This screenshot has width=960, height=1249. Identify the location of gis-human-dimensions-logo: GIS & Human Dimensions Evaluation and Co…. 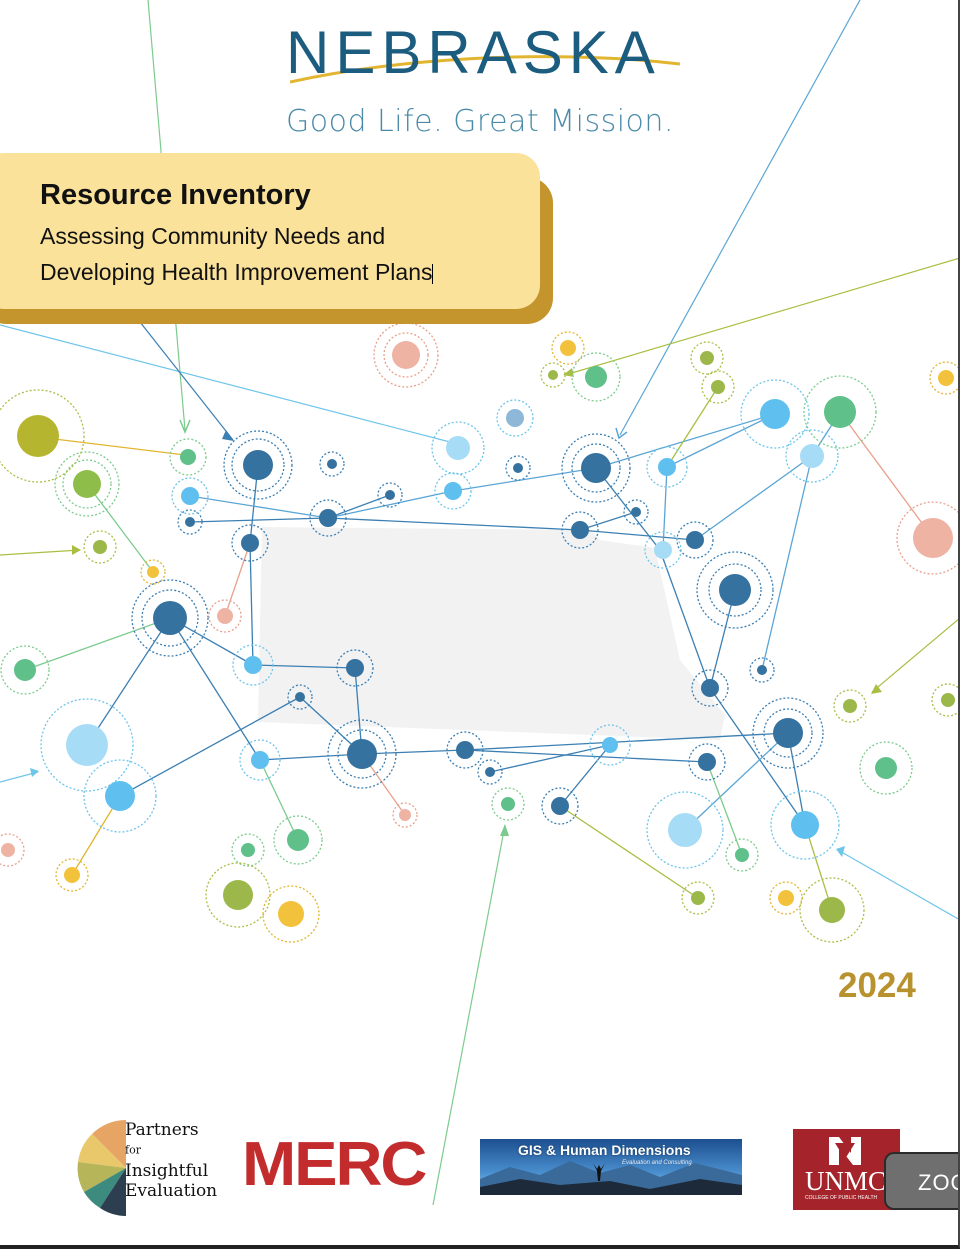
(611, 1167).